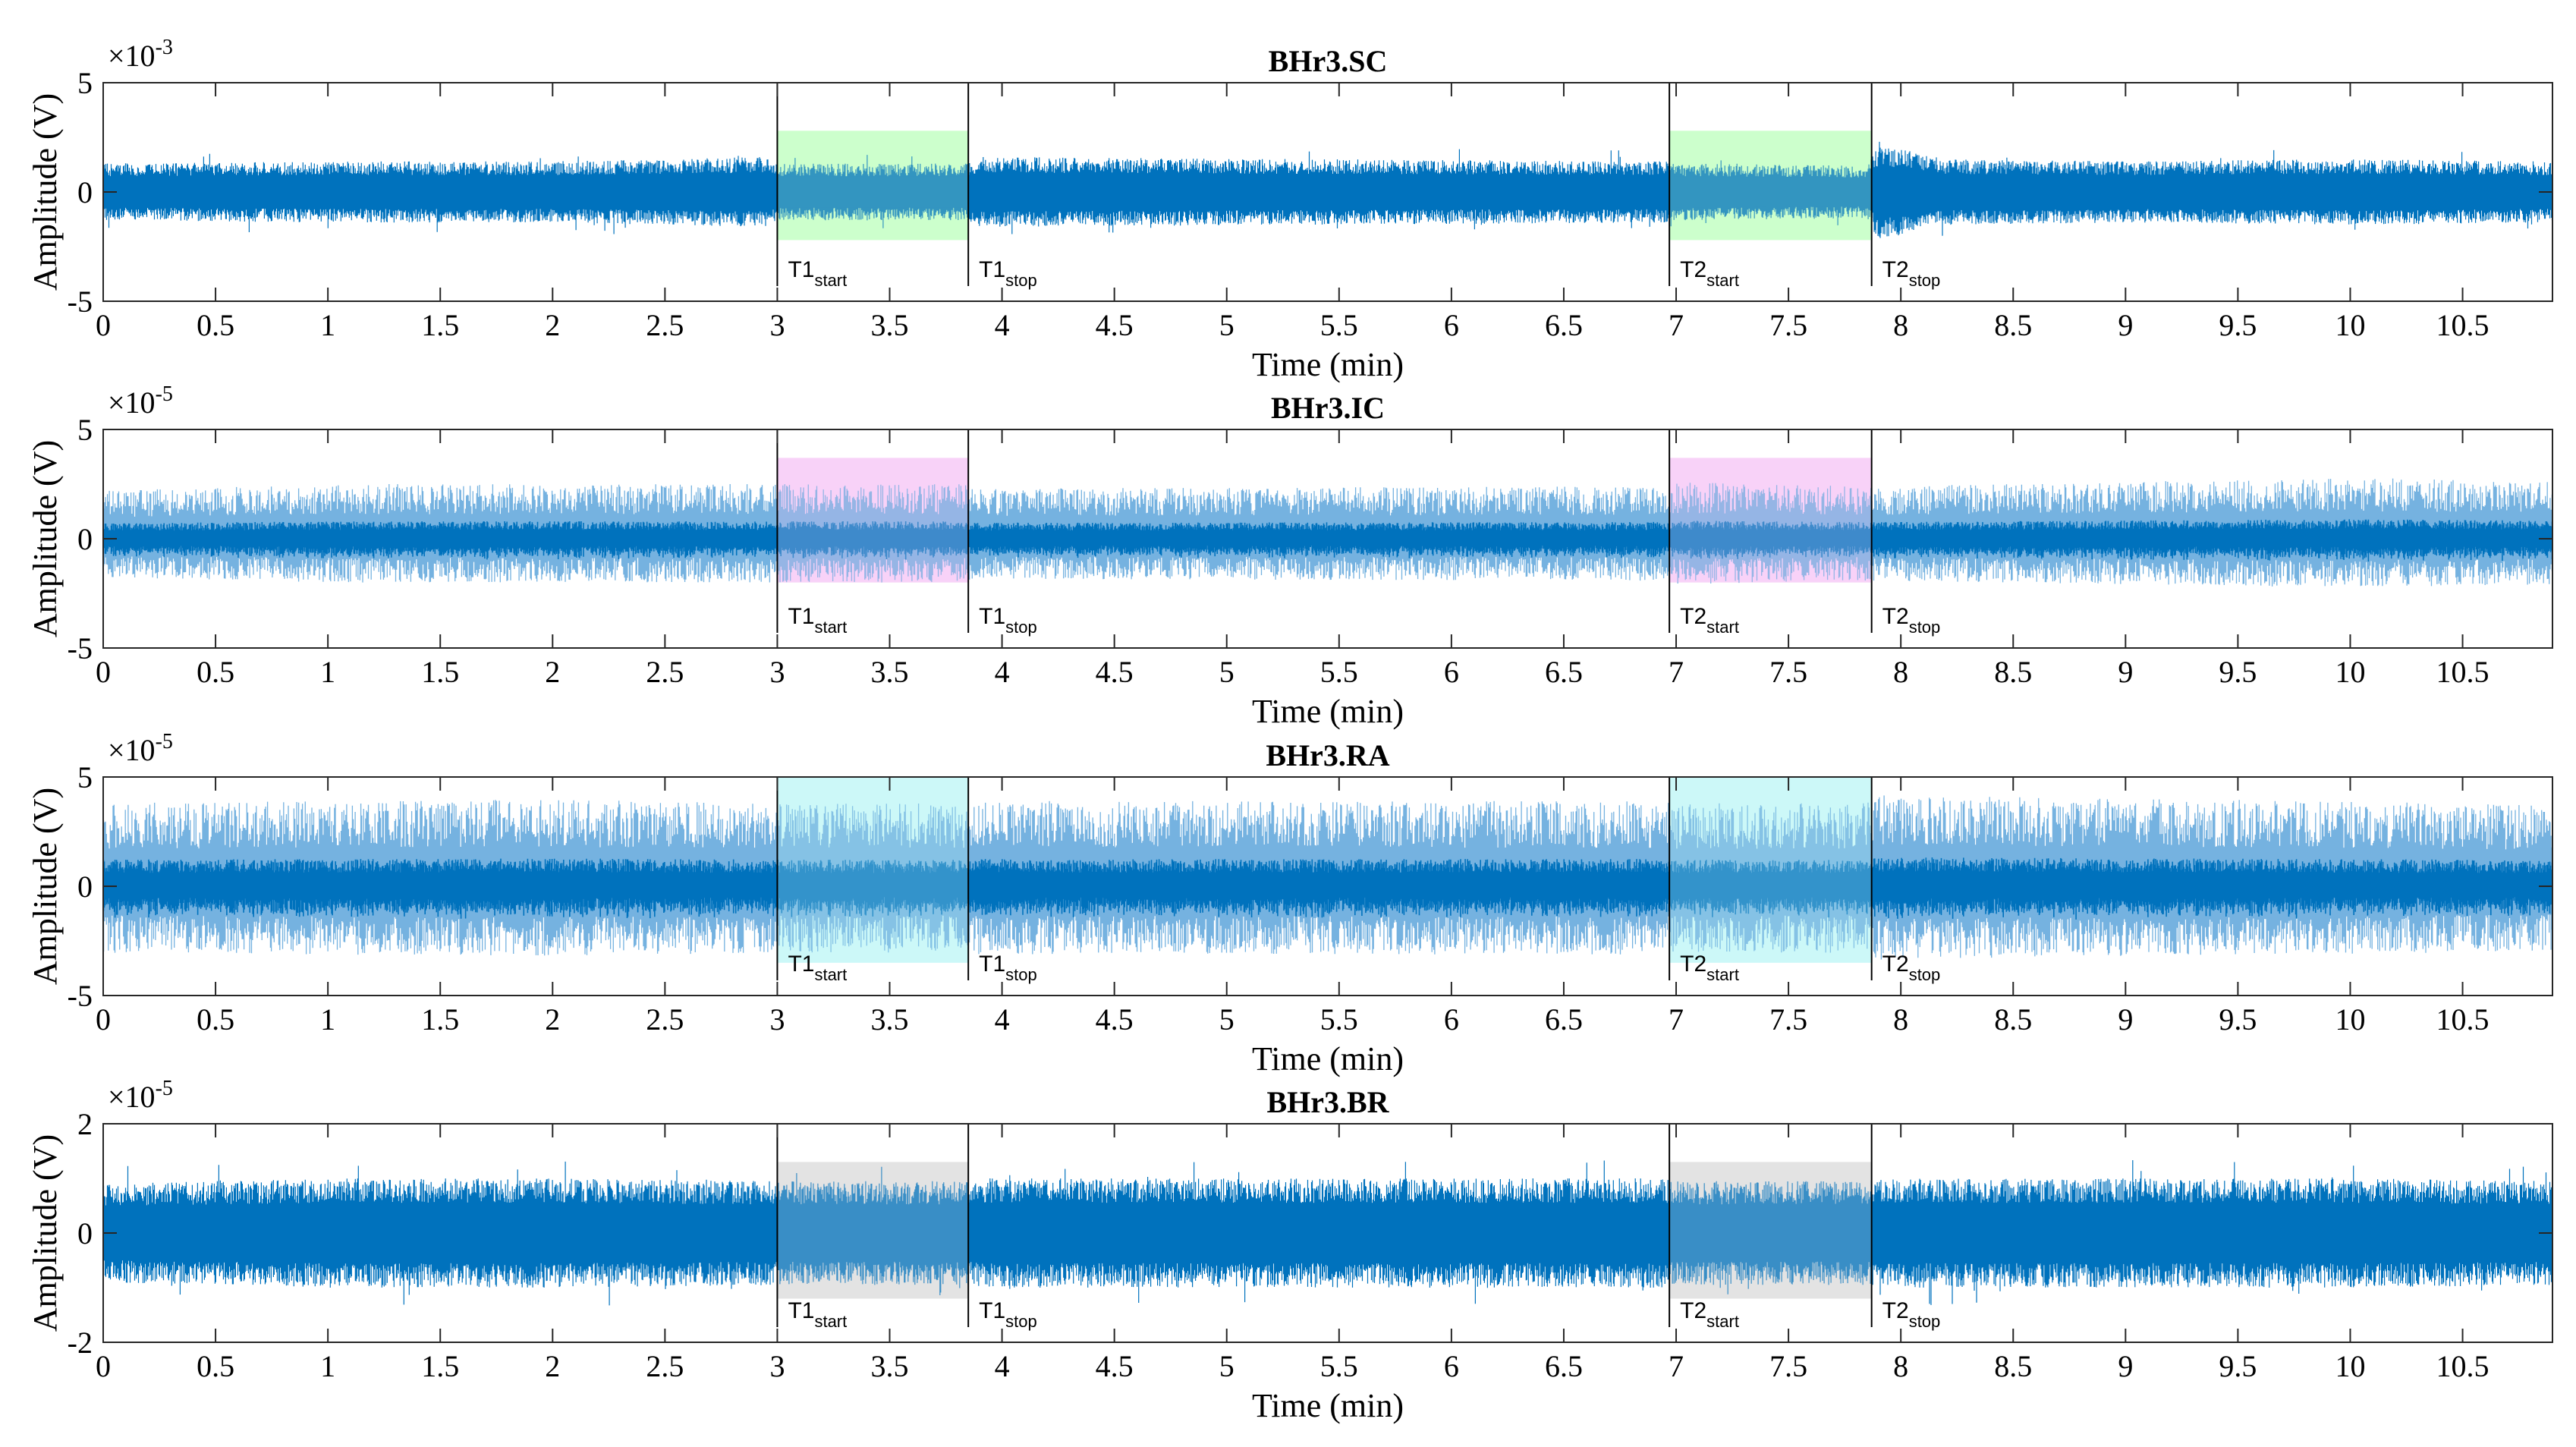  Describe the element at coordinates (1327, 755) in the screenshot. I see `chart-title: BHr3.RA` at that location.